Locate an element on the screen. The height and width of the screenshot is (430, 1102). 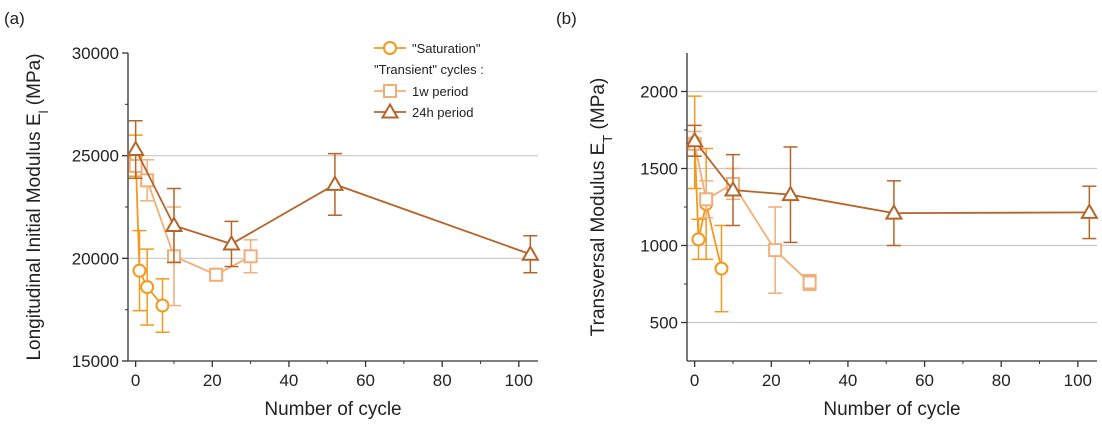
y-tick-label: 500 is located at coordinates (664, 323).